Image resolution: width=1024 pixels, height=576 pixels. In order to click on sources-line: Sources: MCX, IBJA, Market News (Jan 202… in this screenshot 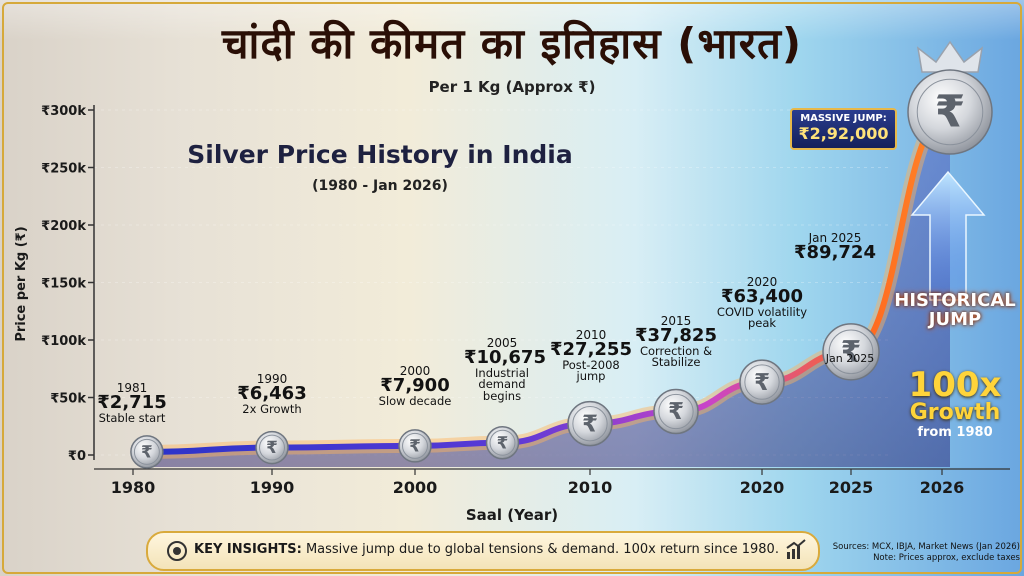, I will do `click(926, 547)`.